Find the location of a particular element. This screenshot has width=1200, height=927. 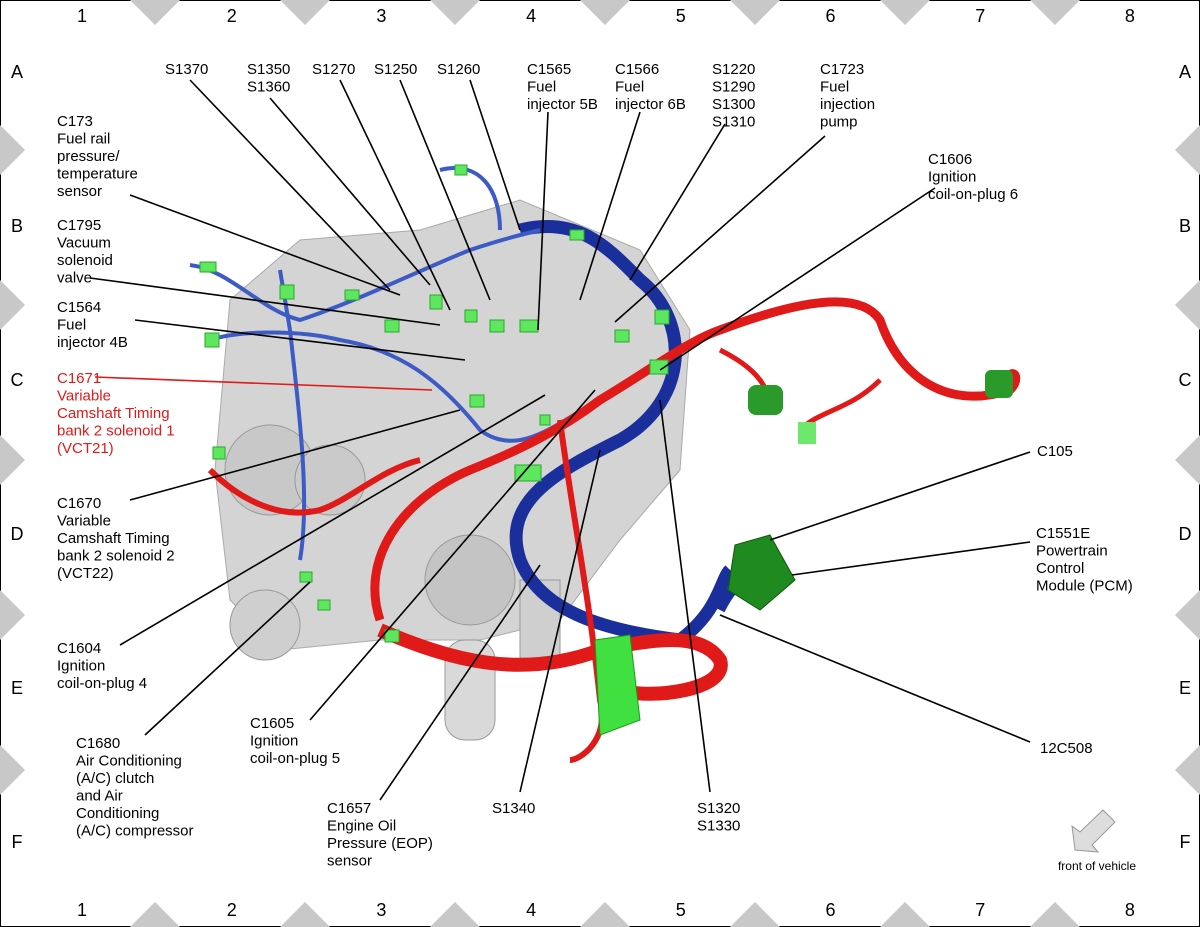

callout-line: S1320 is located at coordinates (718, 808).